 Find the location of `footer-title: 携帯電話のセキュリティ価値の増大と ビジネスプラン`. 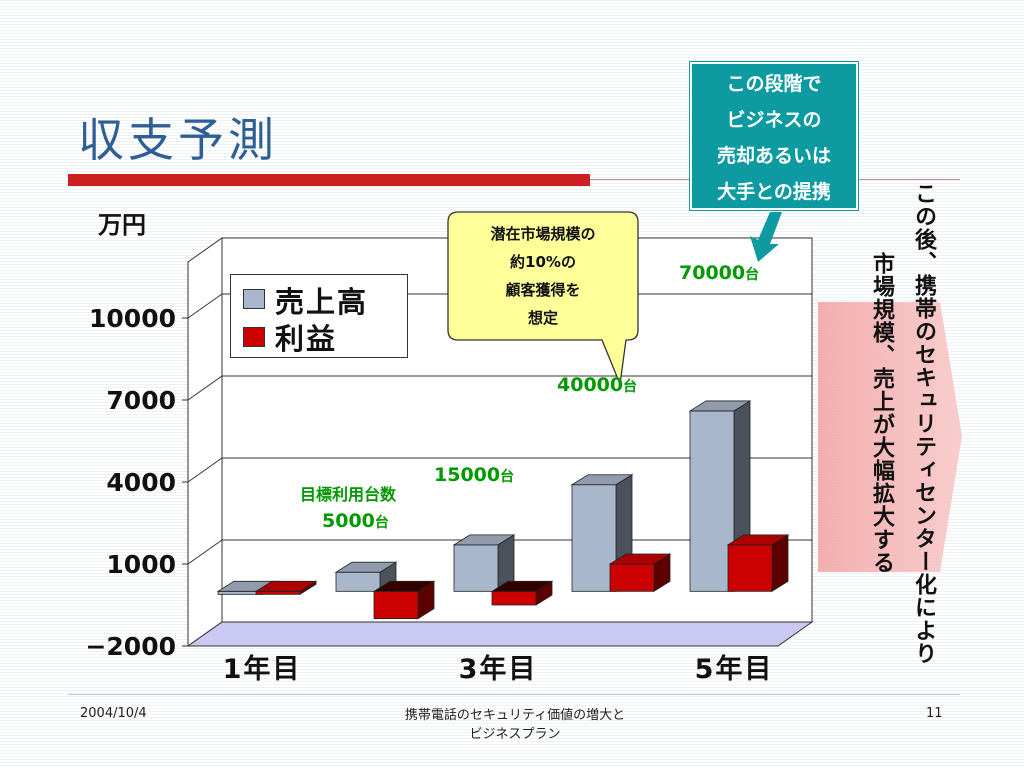

footer-title: 携帯電話のセキュリティ価値の増大と ビジネスプラン is located at coordinates (515, 725).